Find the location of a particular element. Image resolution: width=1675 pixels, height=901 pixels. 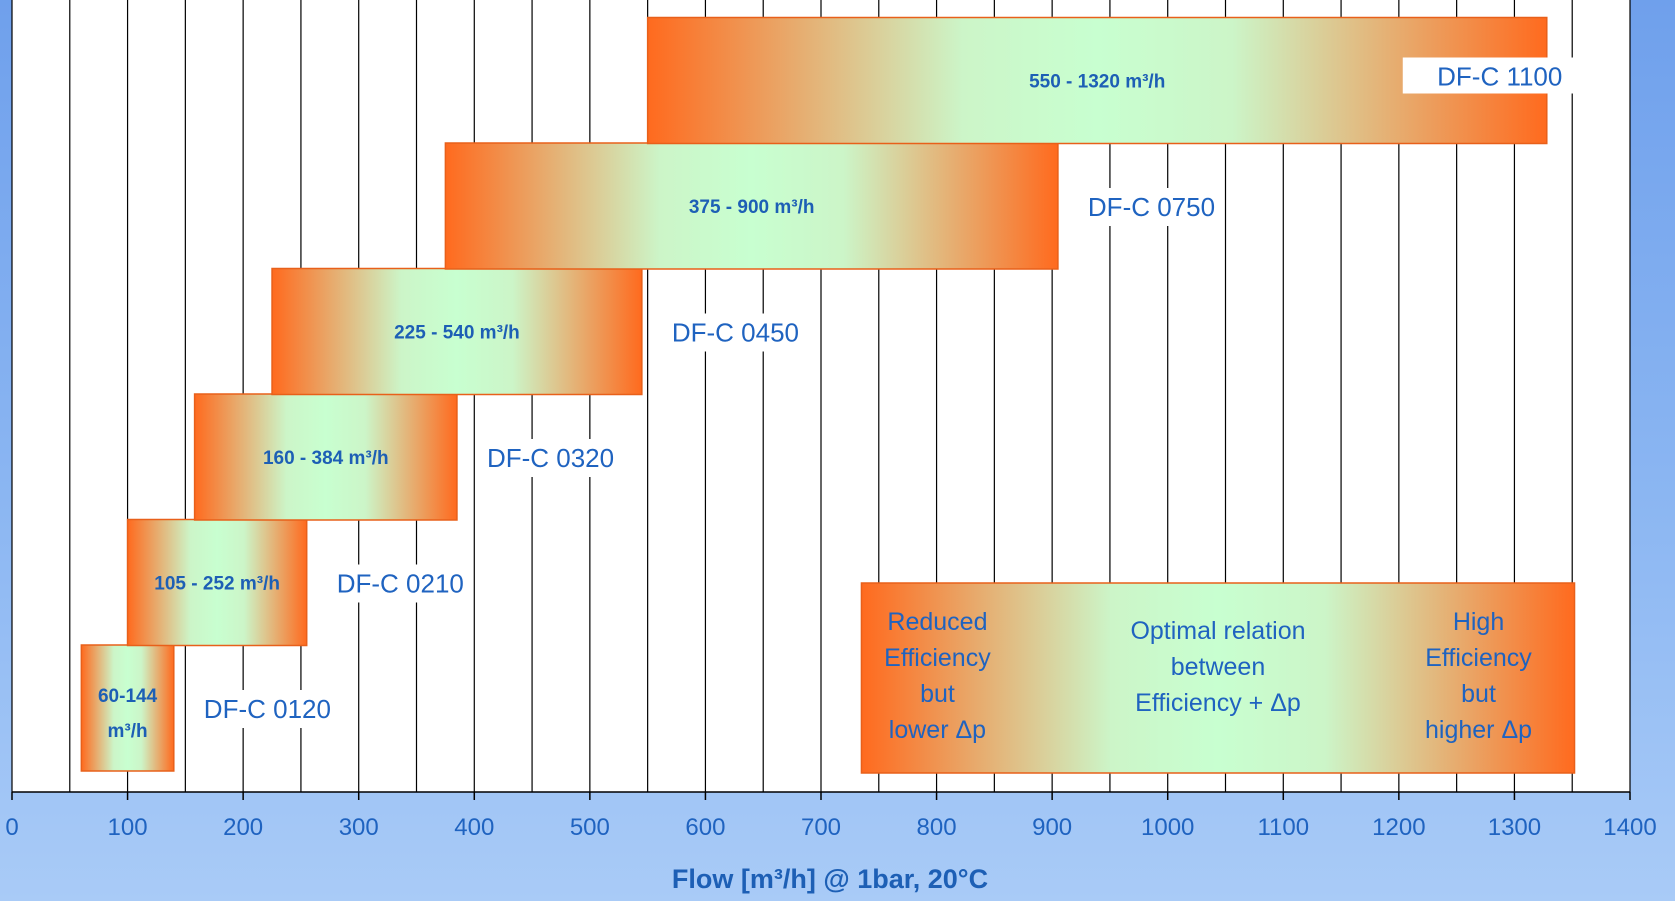

x-tick-label: 1200 is located at coordinates (1398, 827).